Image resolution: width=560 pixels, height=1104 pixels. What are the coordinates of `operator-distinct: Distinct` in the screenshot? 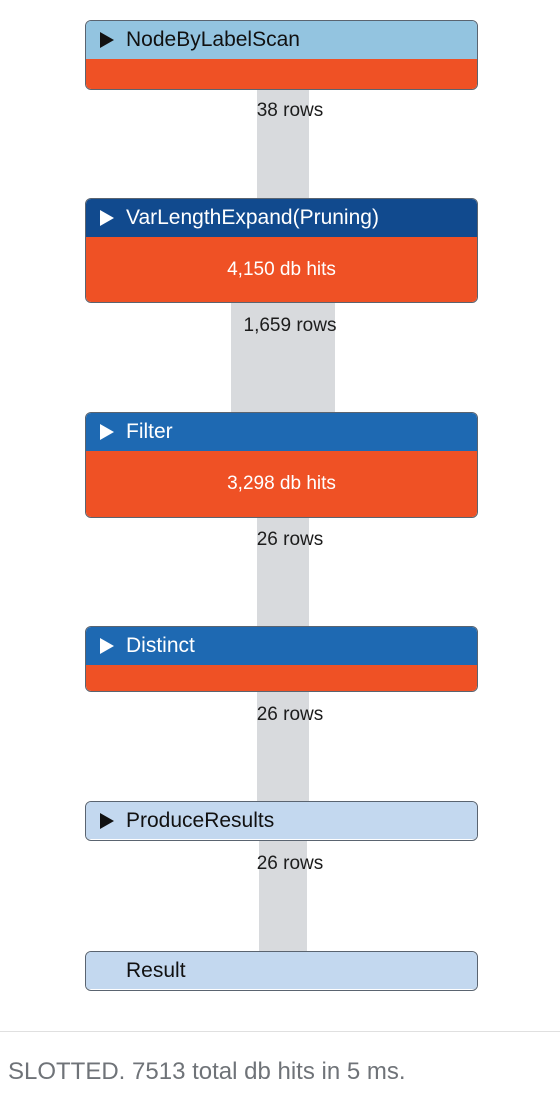 It's located at (281, 659).